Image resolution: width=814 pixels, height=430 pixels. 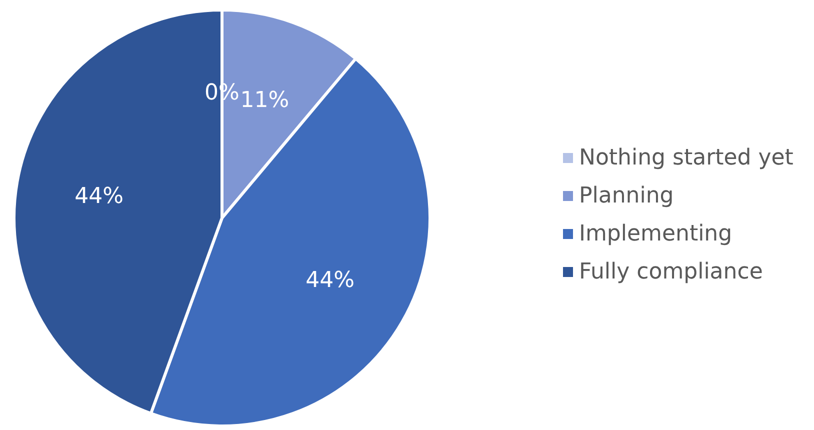 What do you see at coordinates (655, 234) in the screenshot?
I see `legend-label: Implementing` at bounding box center [655, 234].